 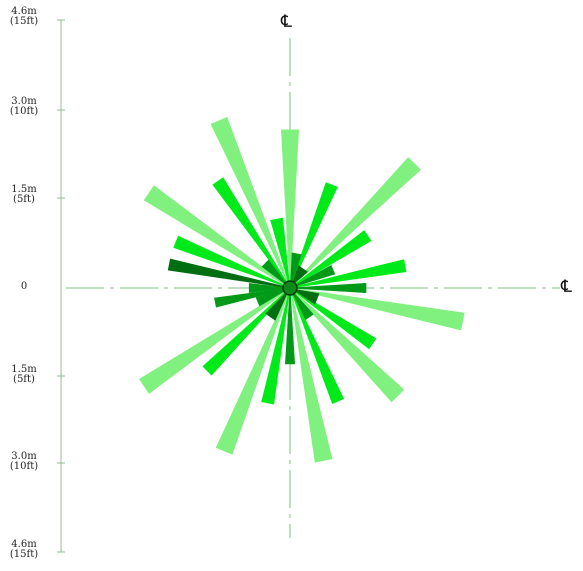 I want to click on ruler-label-zero: 0, so click(x=24, y=287).